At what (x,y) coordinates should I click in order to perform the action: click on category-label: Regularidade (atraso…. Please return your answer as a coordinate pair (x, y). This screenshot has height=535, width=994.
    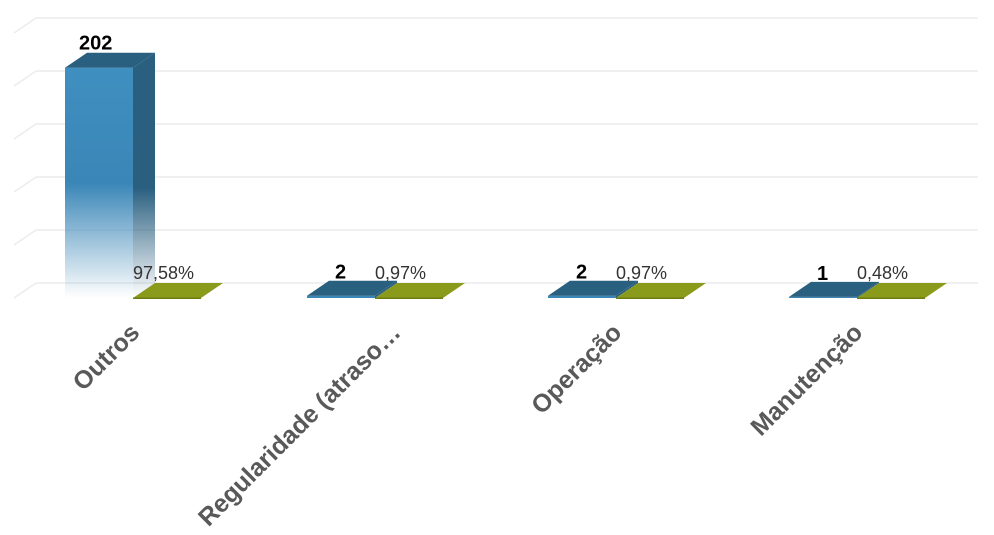
    Looking at the image, I should click on (299, 424).